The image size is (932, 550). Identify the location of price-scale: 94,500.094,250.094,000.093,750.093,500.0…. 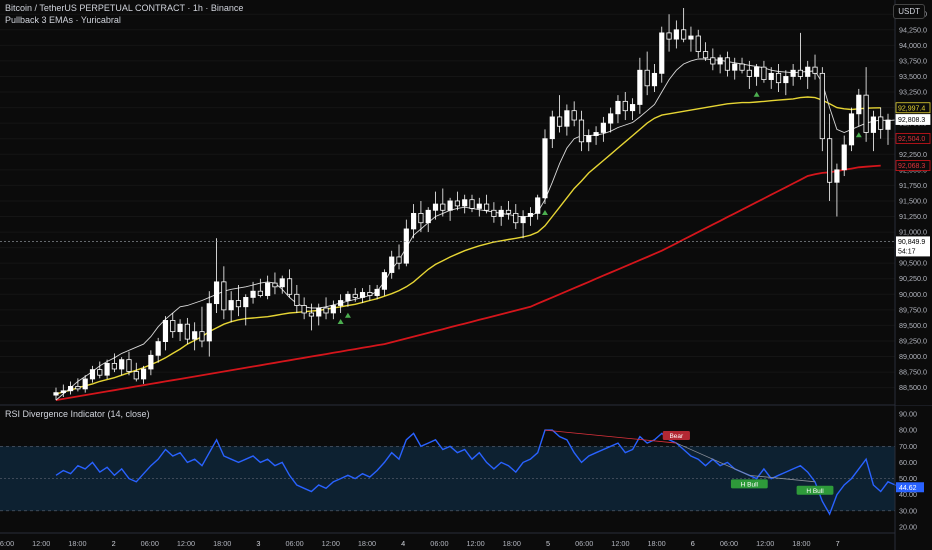
(913, 275).